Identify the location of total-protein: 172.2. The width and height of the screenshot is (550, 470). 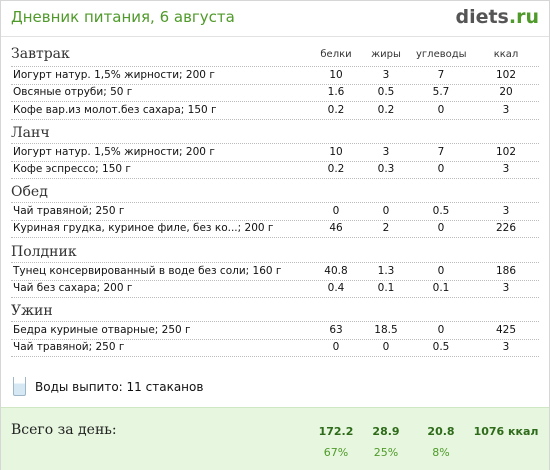
(336, 431).